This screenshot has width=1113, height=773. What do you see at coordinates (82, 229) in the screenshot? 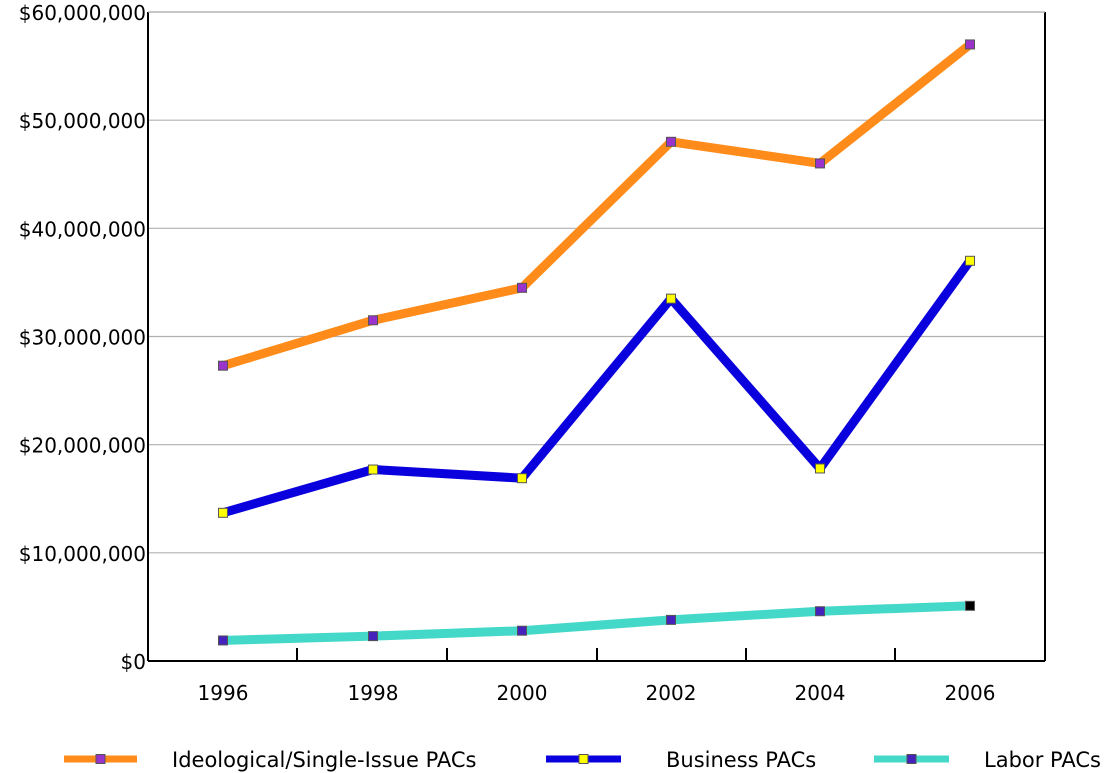
I see `y-tick-label: $40,000,000` at bounding box center [82, 229].